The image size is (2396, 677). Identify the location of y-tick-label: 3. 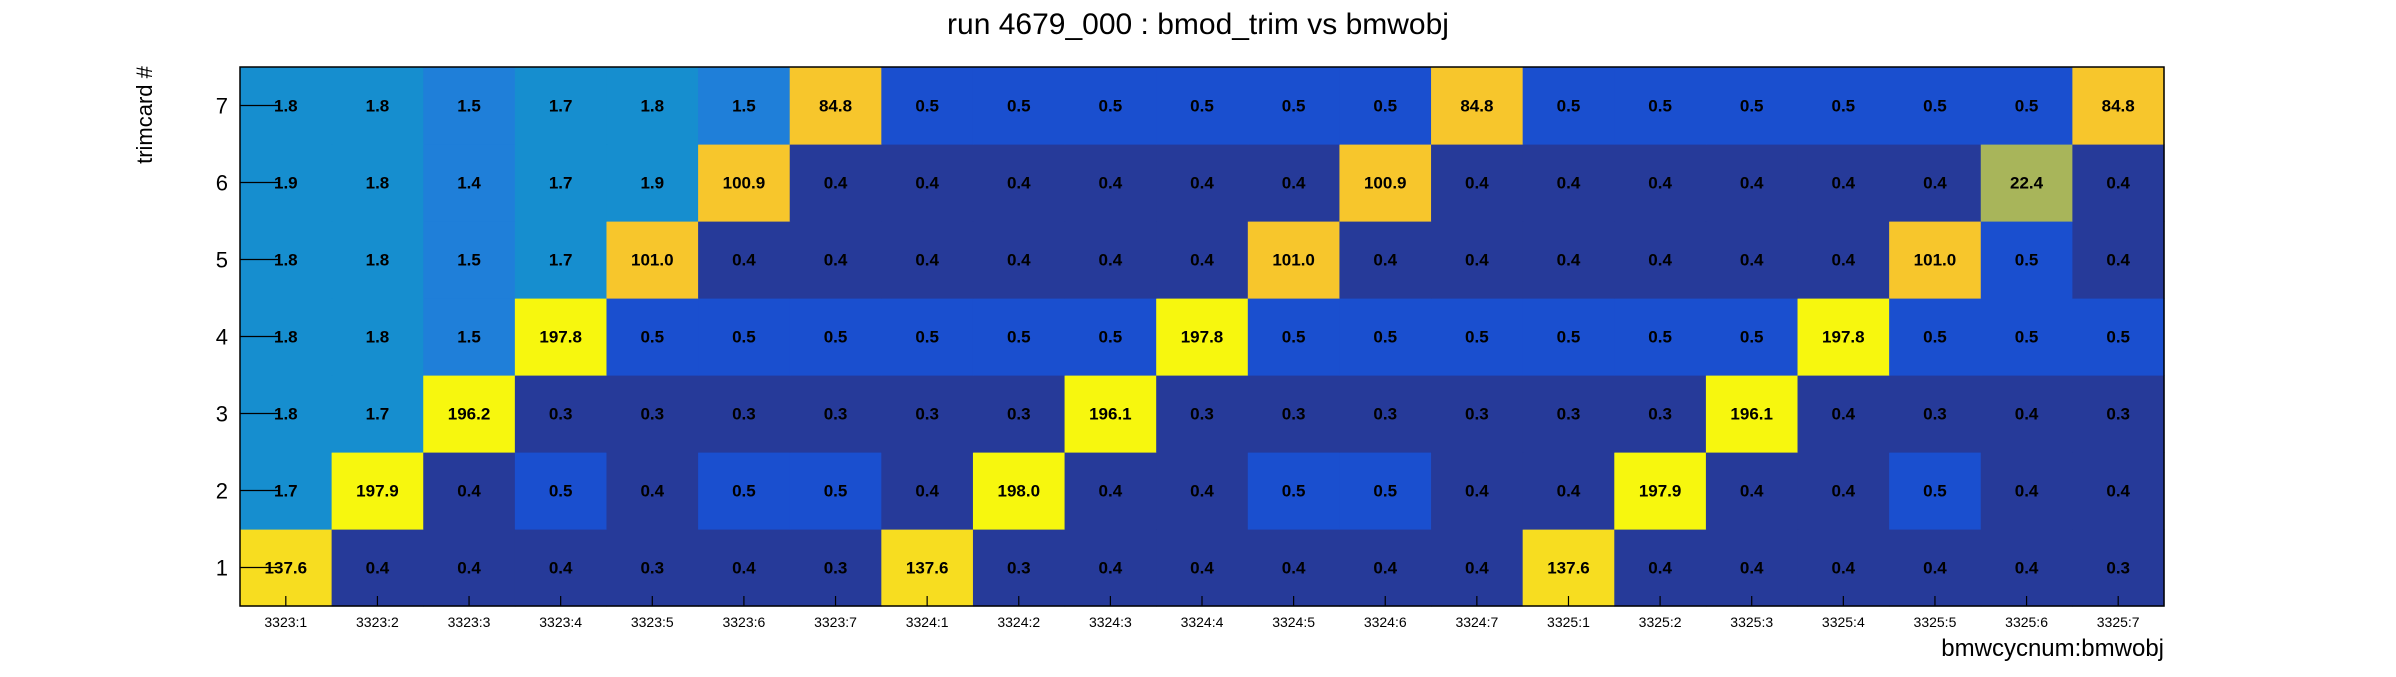
(222, 414).